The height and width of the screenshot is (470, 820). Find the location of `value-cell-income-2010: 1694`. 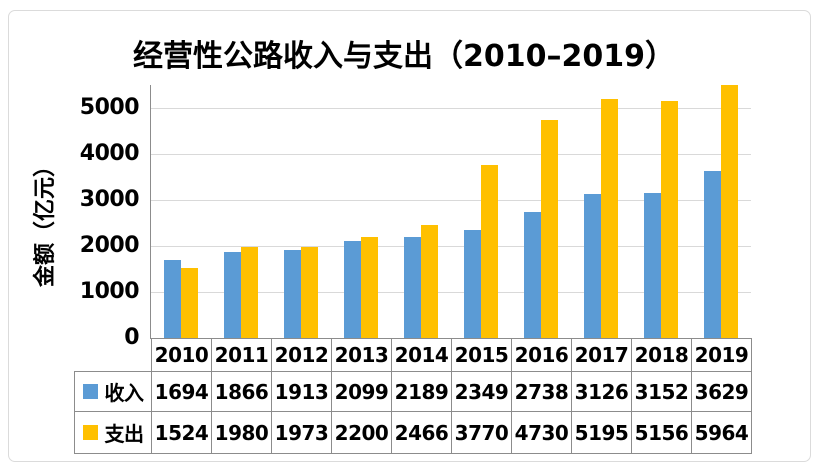

value-cell-income-2010: 1694 is located at coordinates (181, 391).